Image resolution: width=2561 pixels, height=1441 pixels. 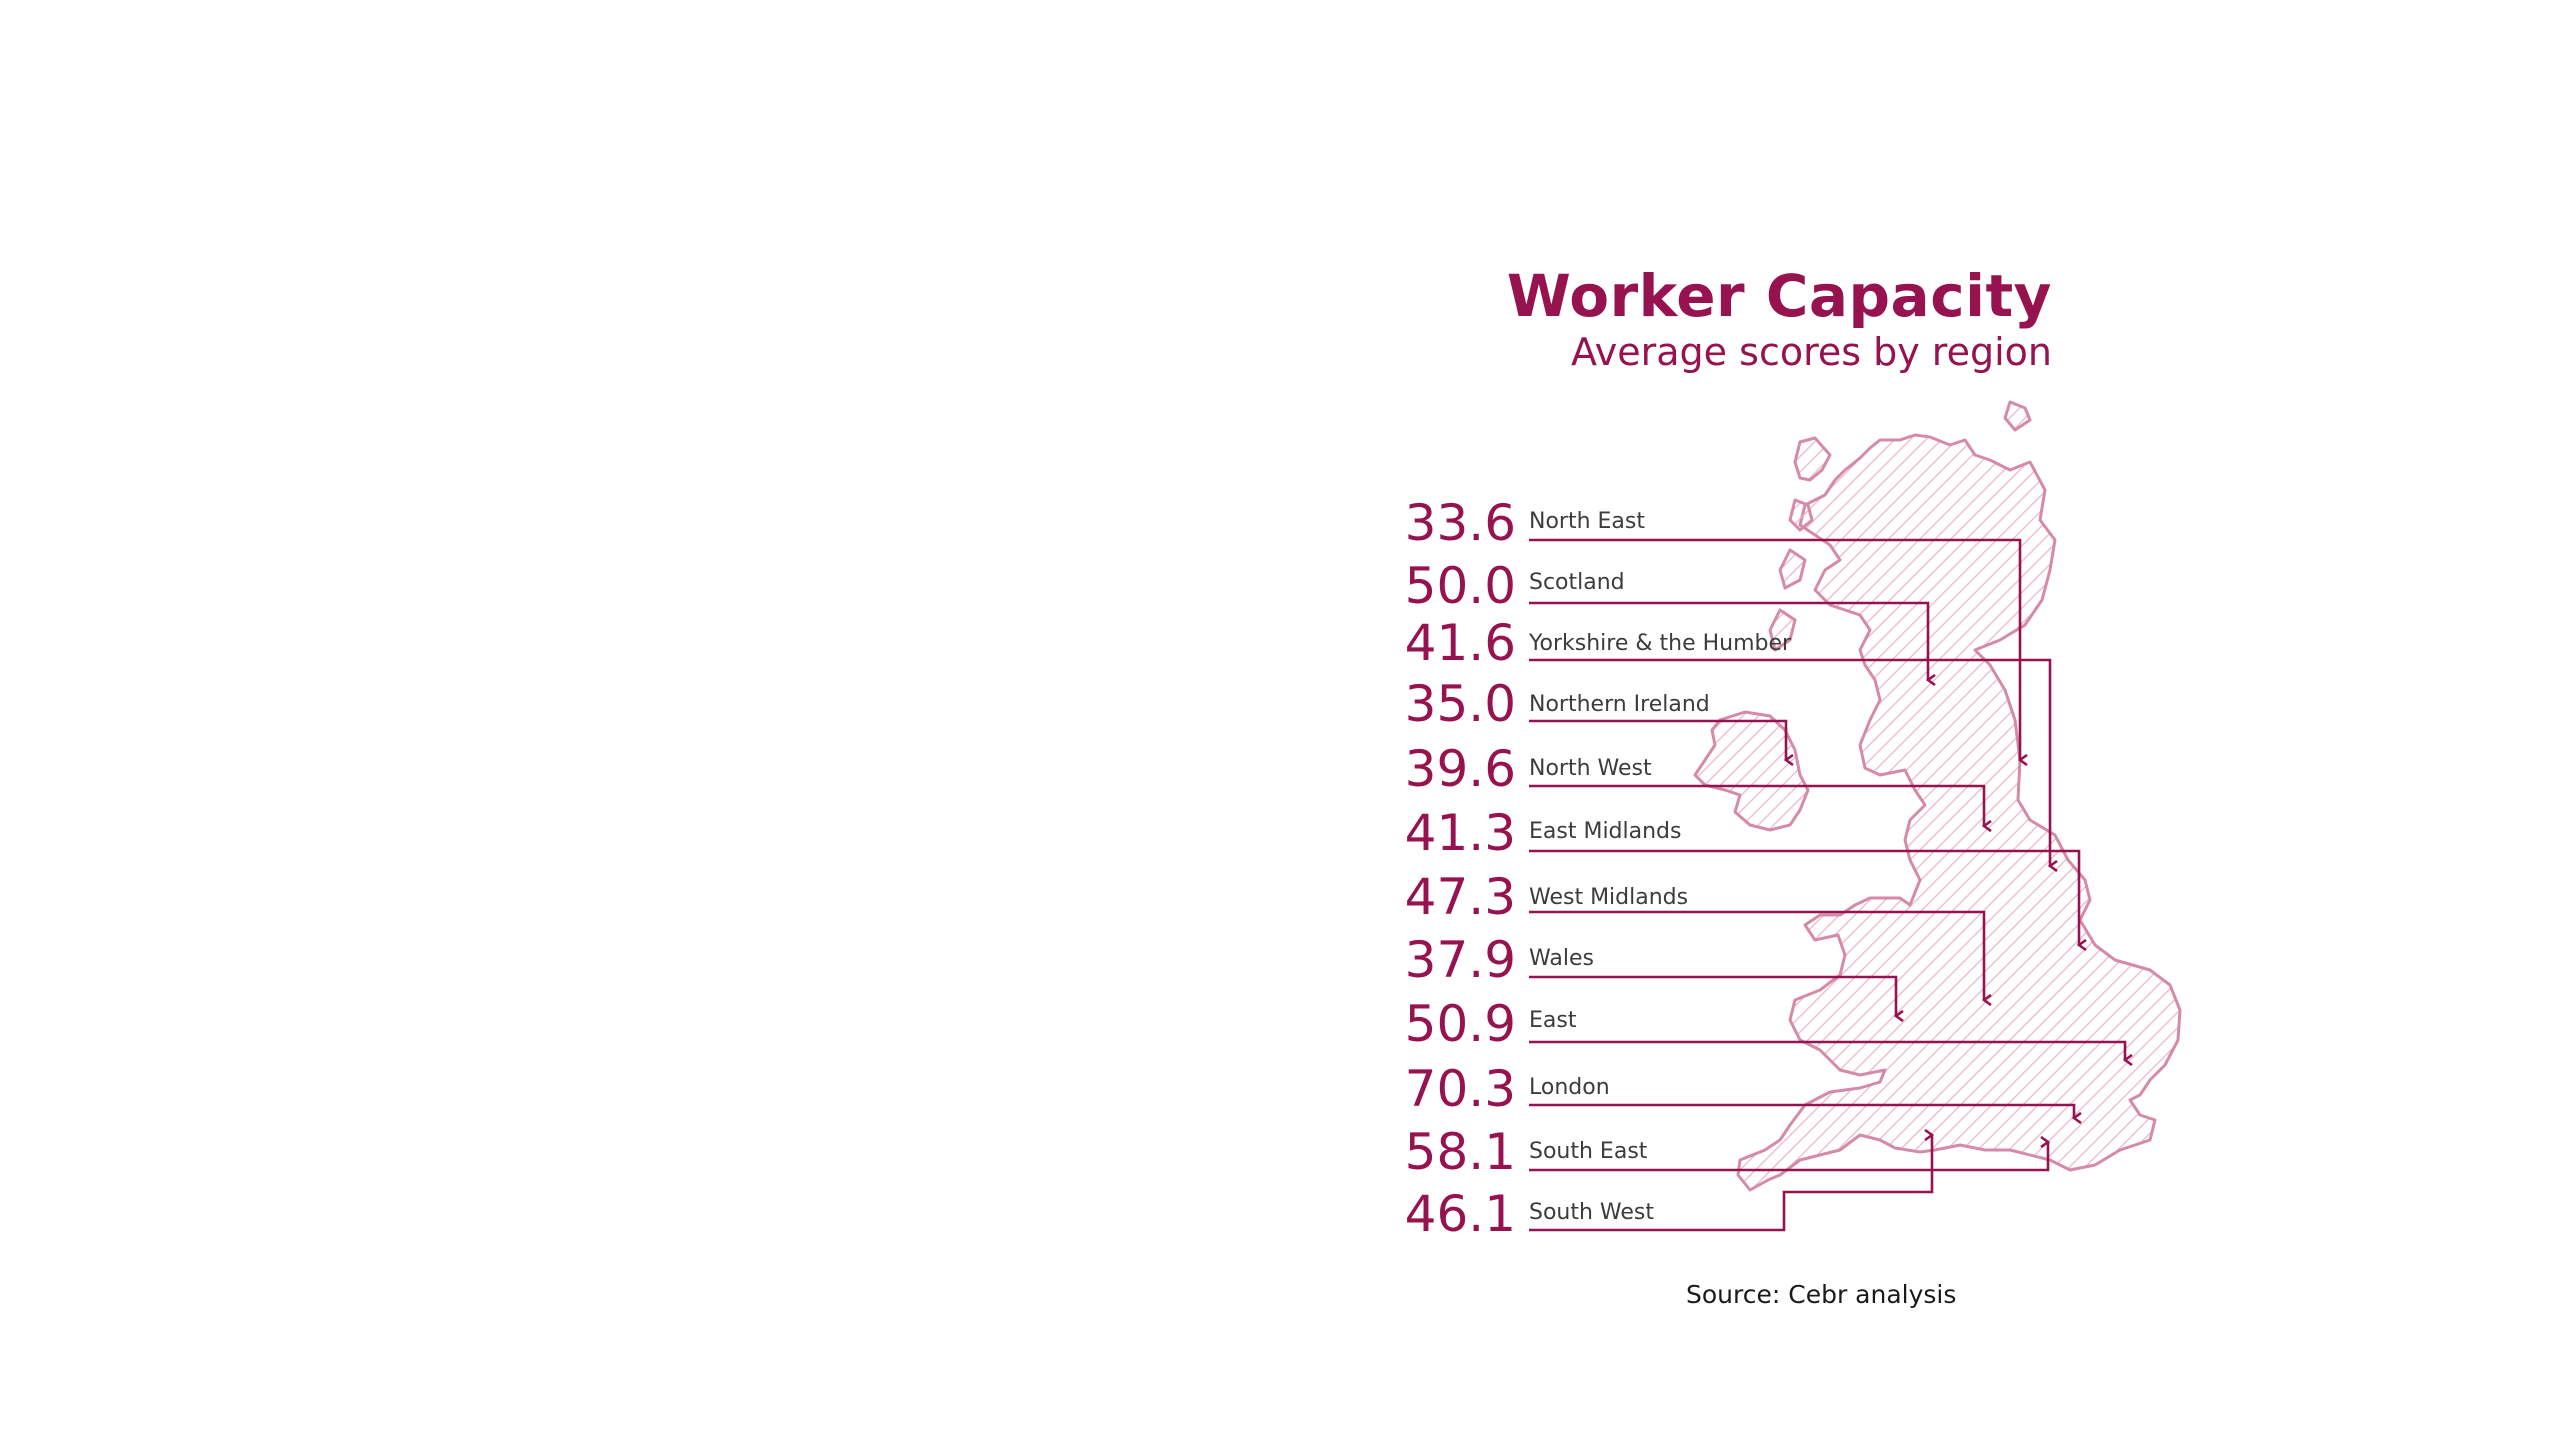 I want to click on leader-north-east, so click(x=1774, y=649).